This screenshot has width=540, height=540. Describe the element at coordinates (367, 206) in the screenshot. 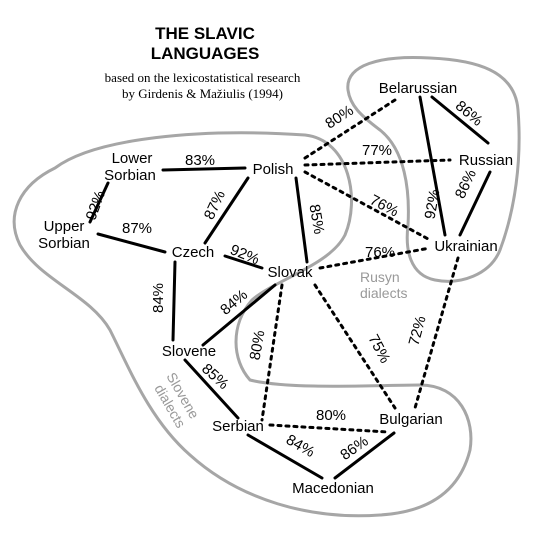

I see `link-polish-ukrainian` at that location.